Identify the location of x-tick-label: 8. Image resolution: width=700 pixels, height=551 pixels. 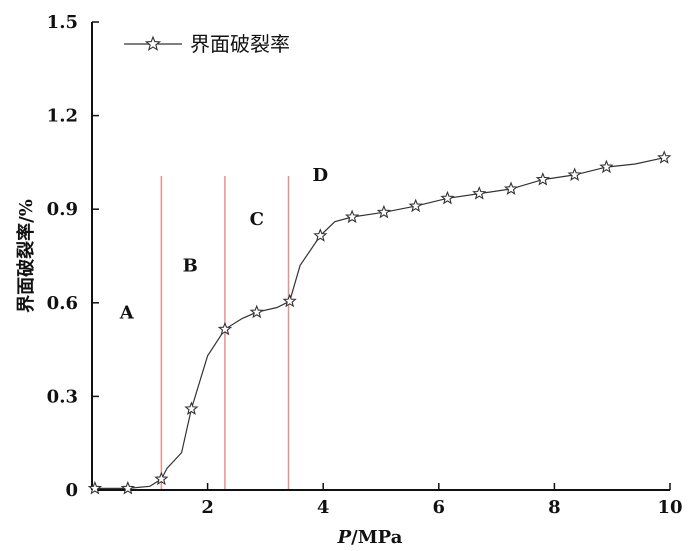
(554, 507).